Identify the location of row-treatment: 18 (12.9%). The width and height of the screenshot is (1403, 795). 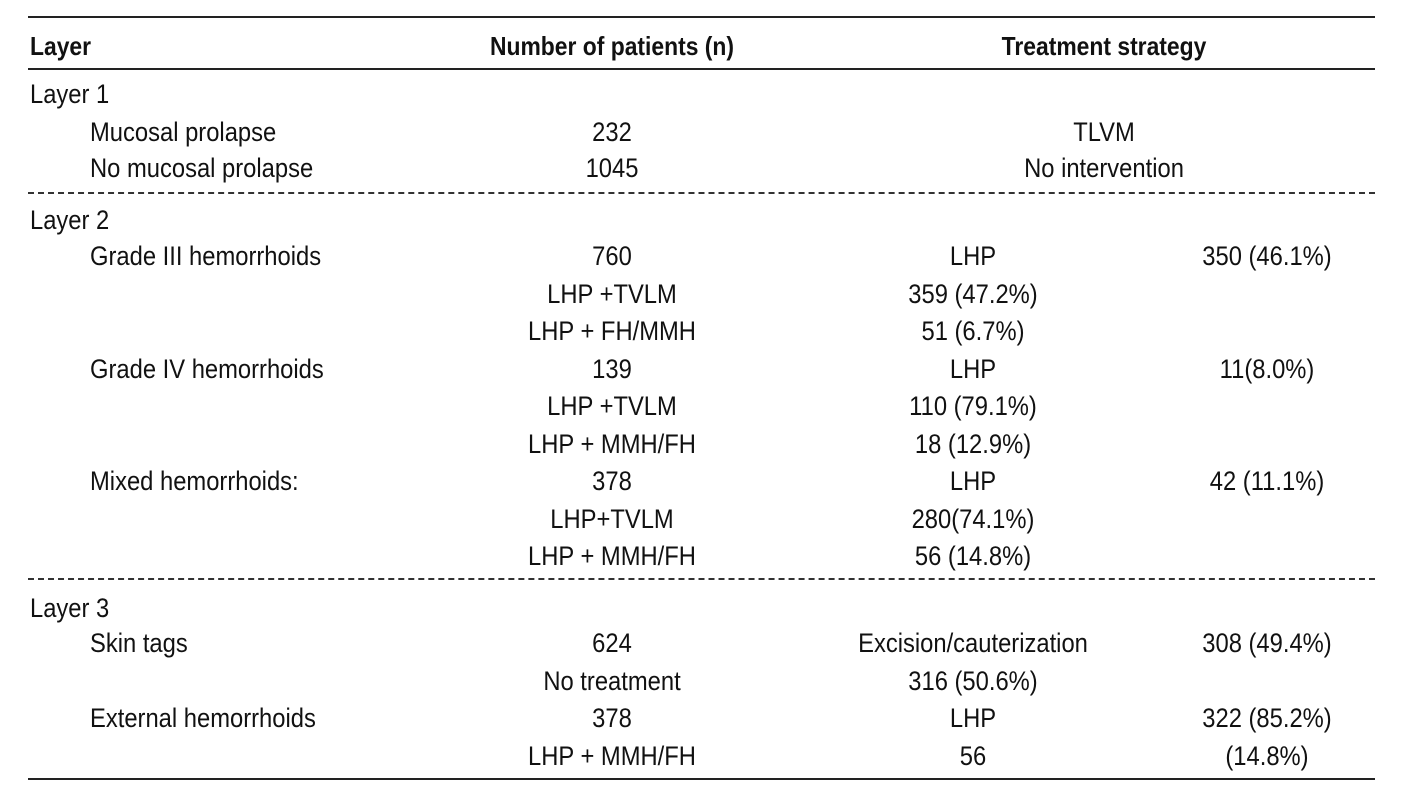
(973, 444).